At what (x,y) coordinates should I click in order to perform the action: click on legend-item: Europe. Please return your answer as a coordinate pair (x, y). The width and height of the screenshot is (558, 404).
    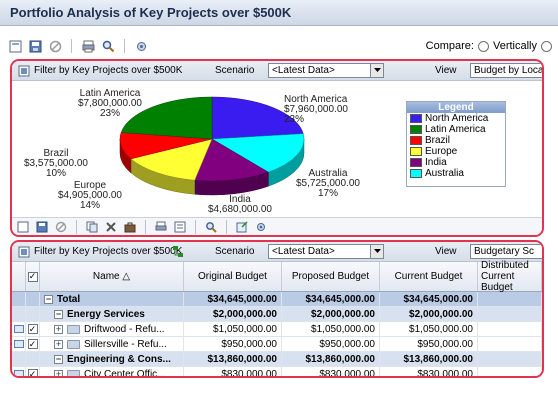
    Looking at the image, I should click on (456, 151).